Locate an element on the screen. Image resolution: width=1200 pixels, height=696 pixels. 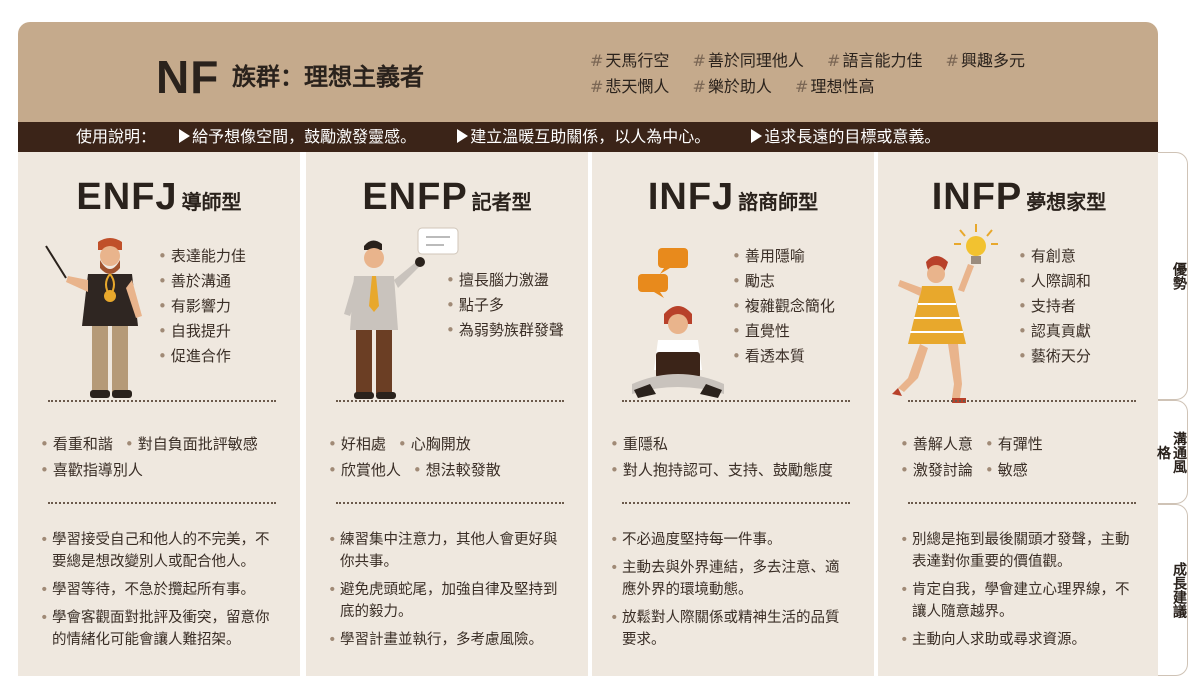
strength-list: 有創意 人際調和 支持者 認真貢獻 藝術天分 is located at coordinates (1054, 306).